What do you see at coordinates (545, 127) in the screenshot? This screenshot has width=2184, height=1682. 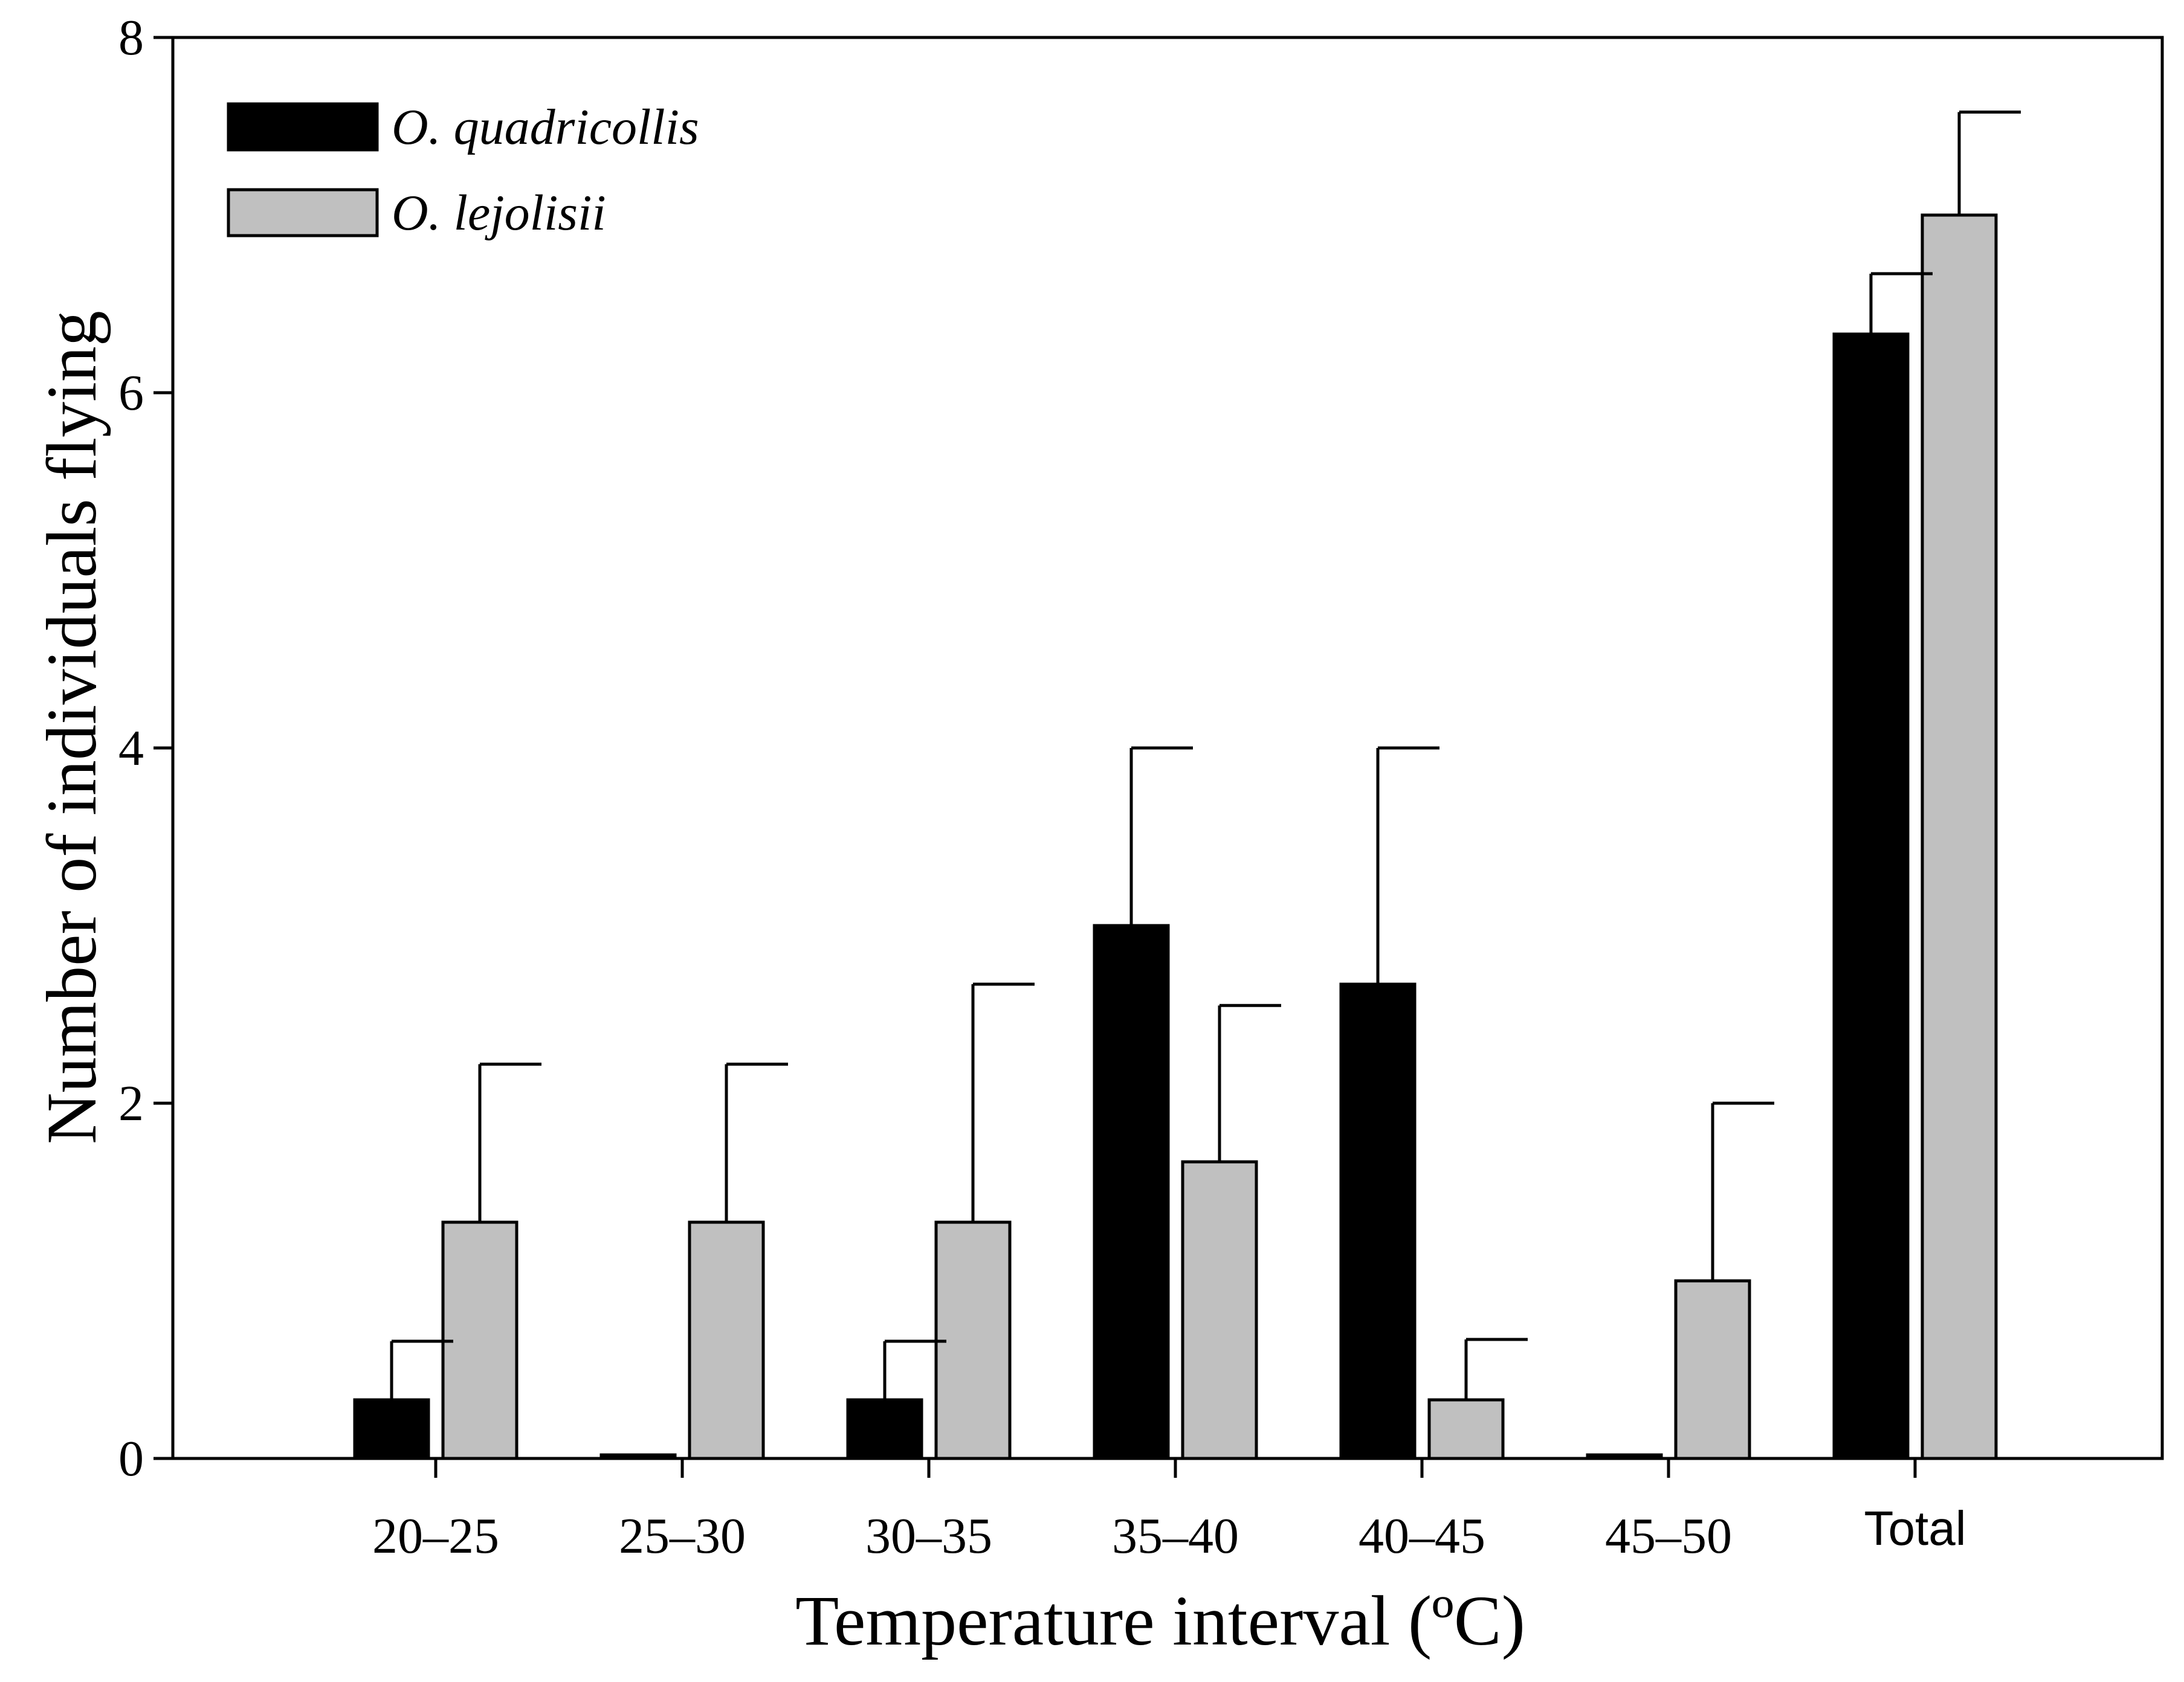 I see `legend-label-o-quadricollis: O. quadricollis` at bounding box center [545, 127].